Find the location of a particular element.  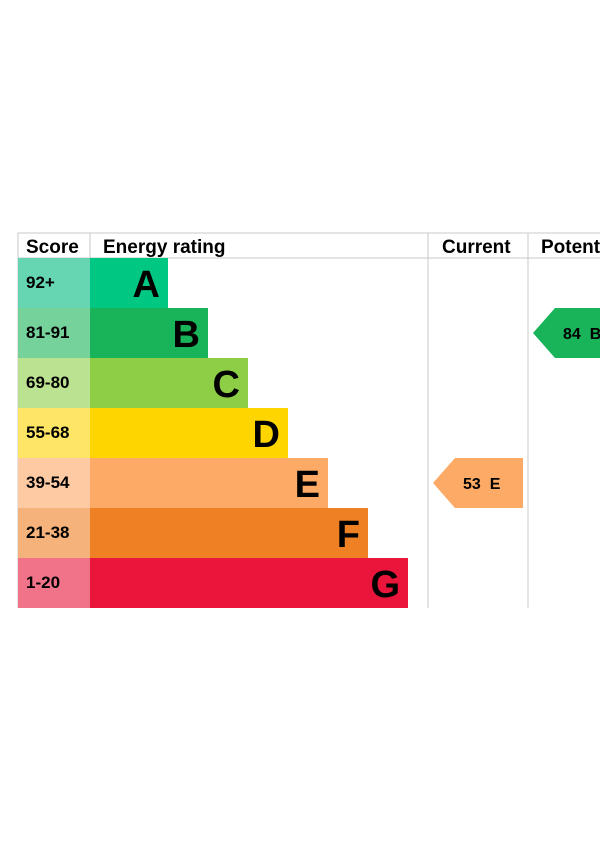

score-range-e: 39-54 is located at coordinates (48, 482).